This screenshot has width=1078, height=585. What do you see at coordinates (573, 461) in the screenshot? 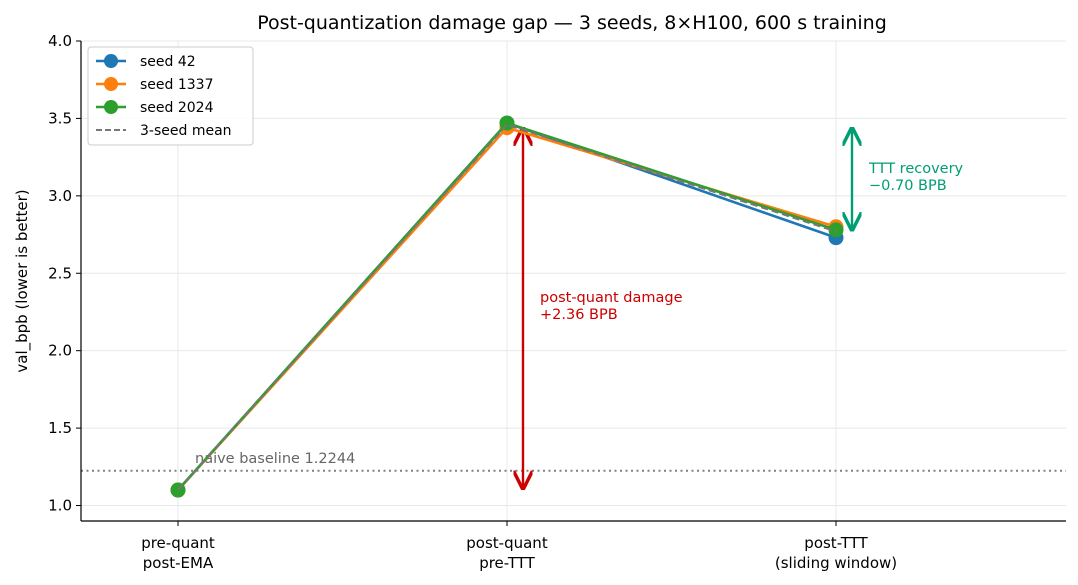
I see `baseline: naive baseline 1.2244` at bounding box center [573, 461].